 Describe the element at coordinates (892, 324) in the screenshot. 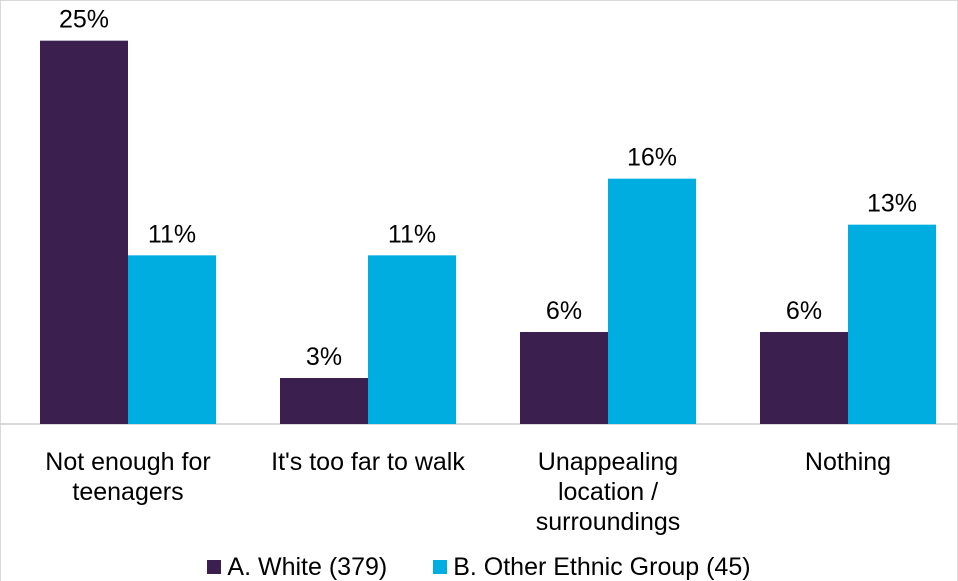

I see `bar-s1-c3` at that location.